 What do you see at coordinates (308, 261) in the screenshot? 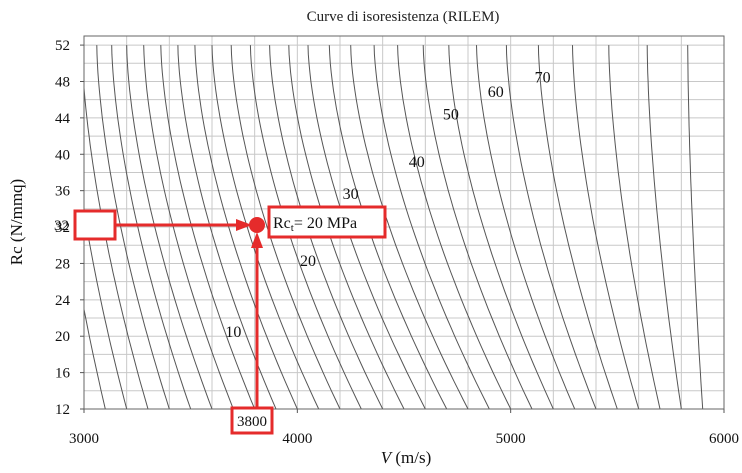
I see `curve-label: 20` at bounding box center [308, 261].